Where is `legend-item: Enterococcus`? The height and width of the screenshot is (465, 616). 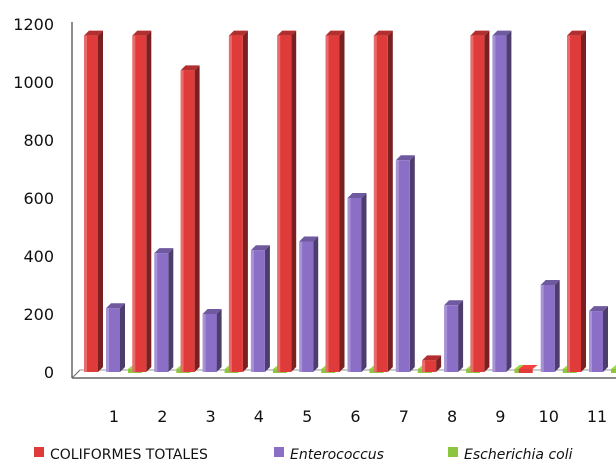 legend-item: Enterococcus is located at coordinates (329, 455).